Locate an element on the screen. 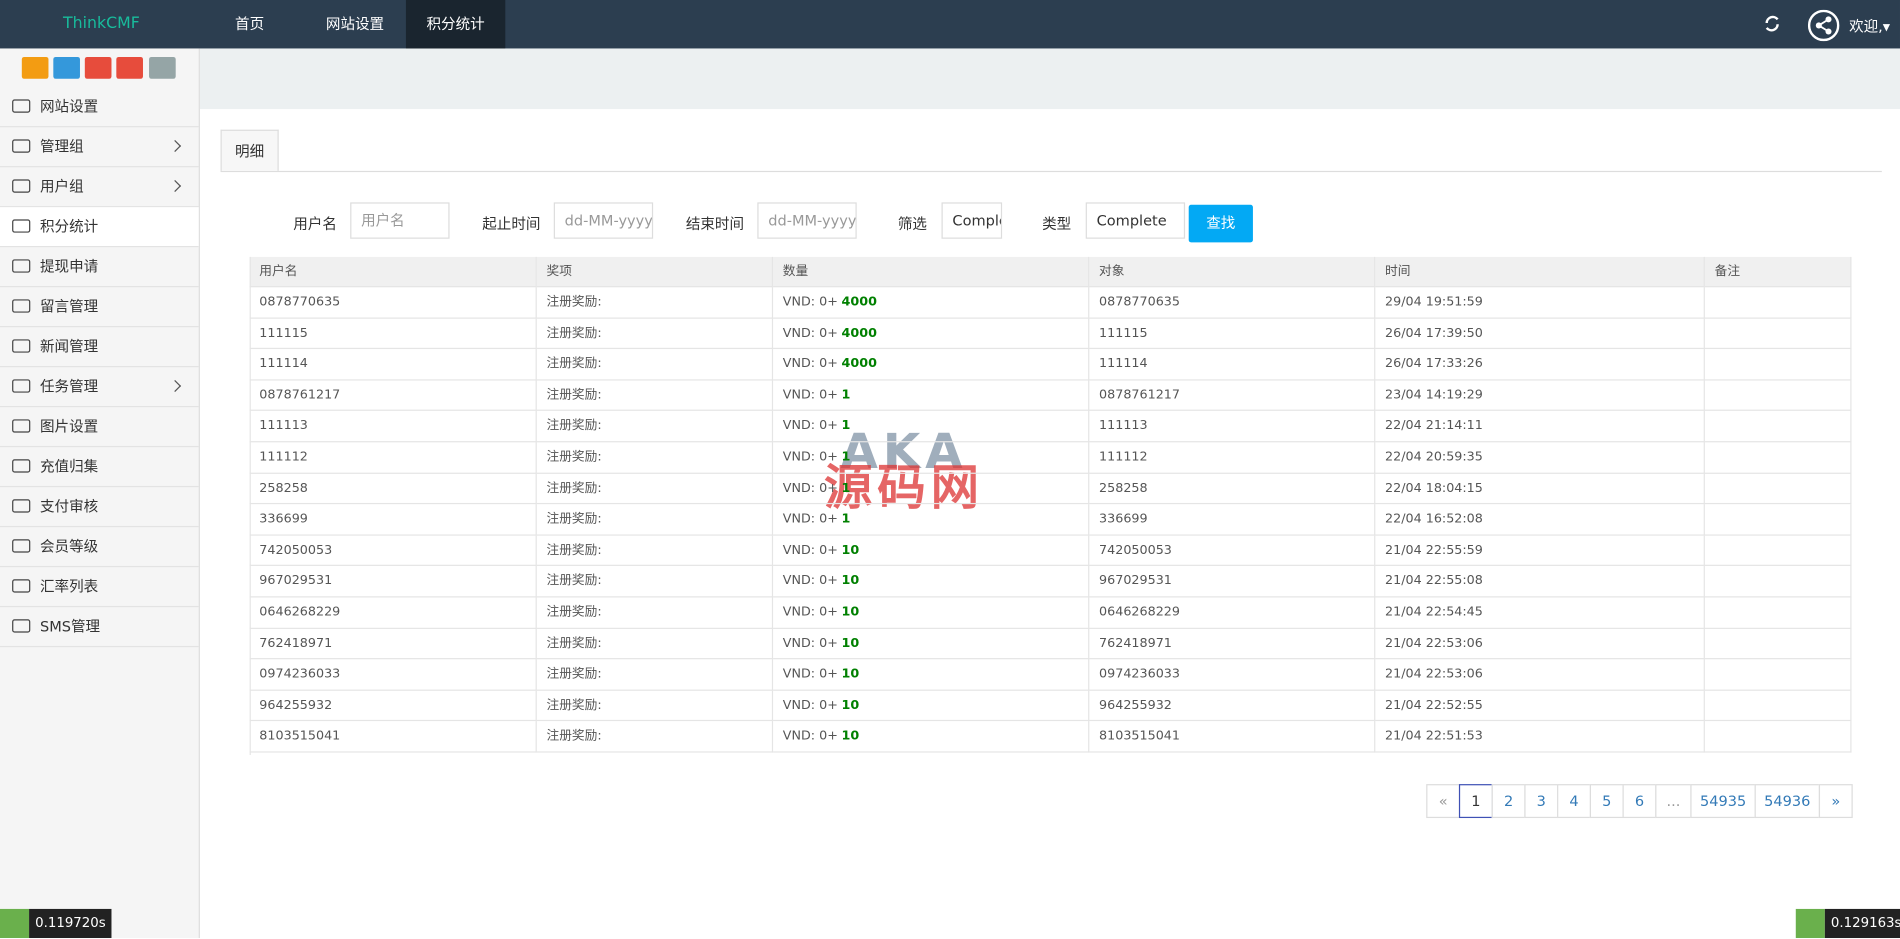 This screenshot has width=1900, height=939. page-link: 4 is located at coordinates (1574, 801).